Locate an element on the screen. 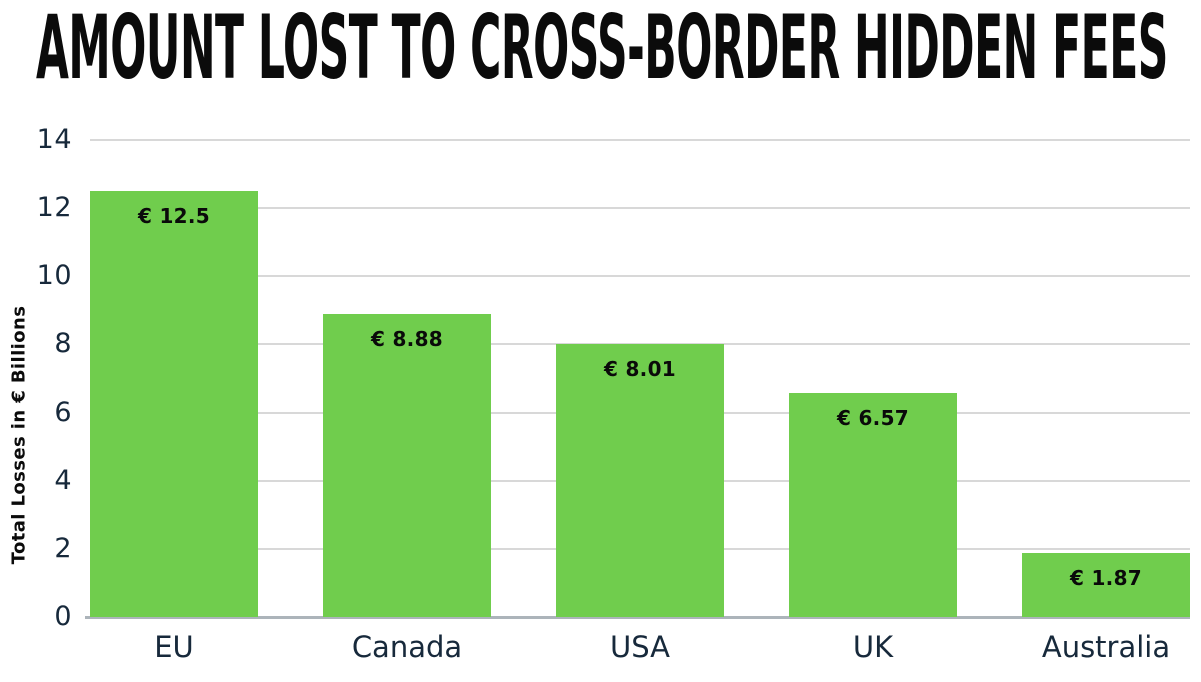 The width and height of the screenshot is (1201, 682). y-tick-label-0: 0 is located at coordinates (63, 616).